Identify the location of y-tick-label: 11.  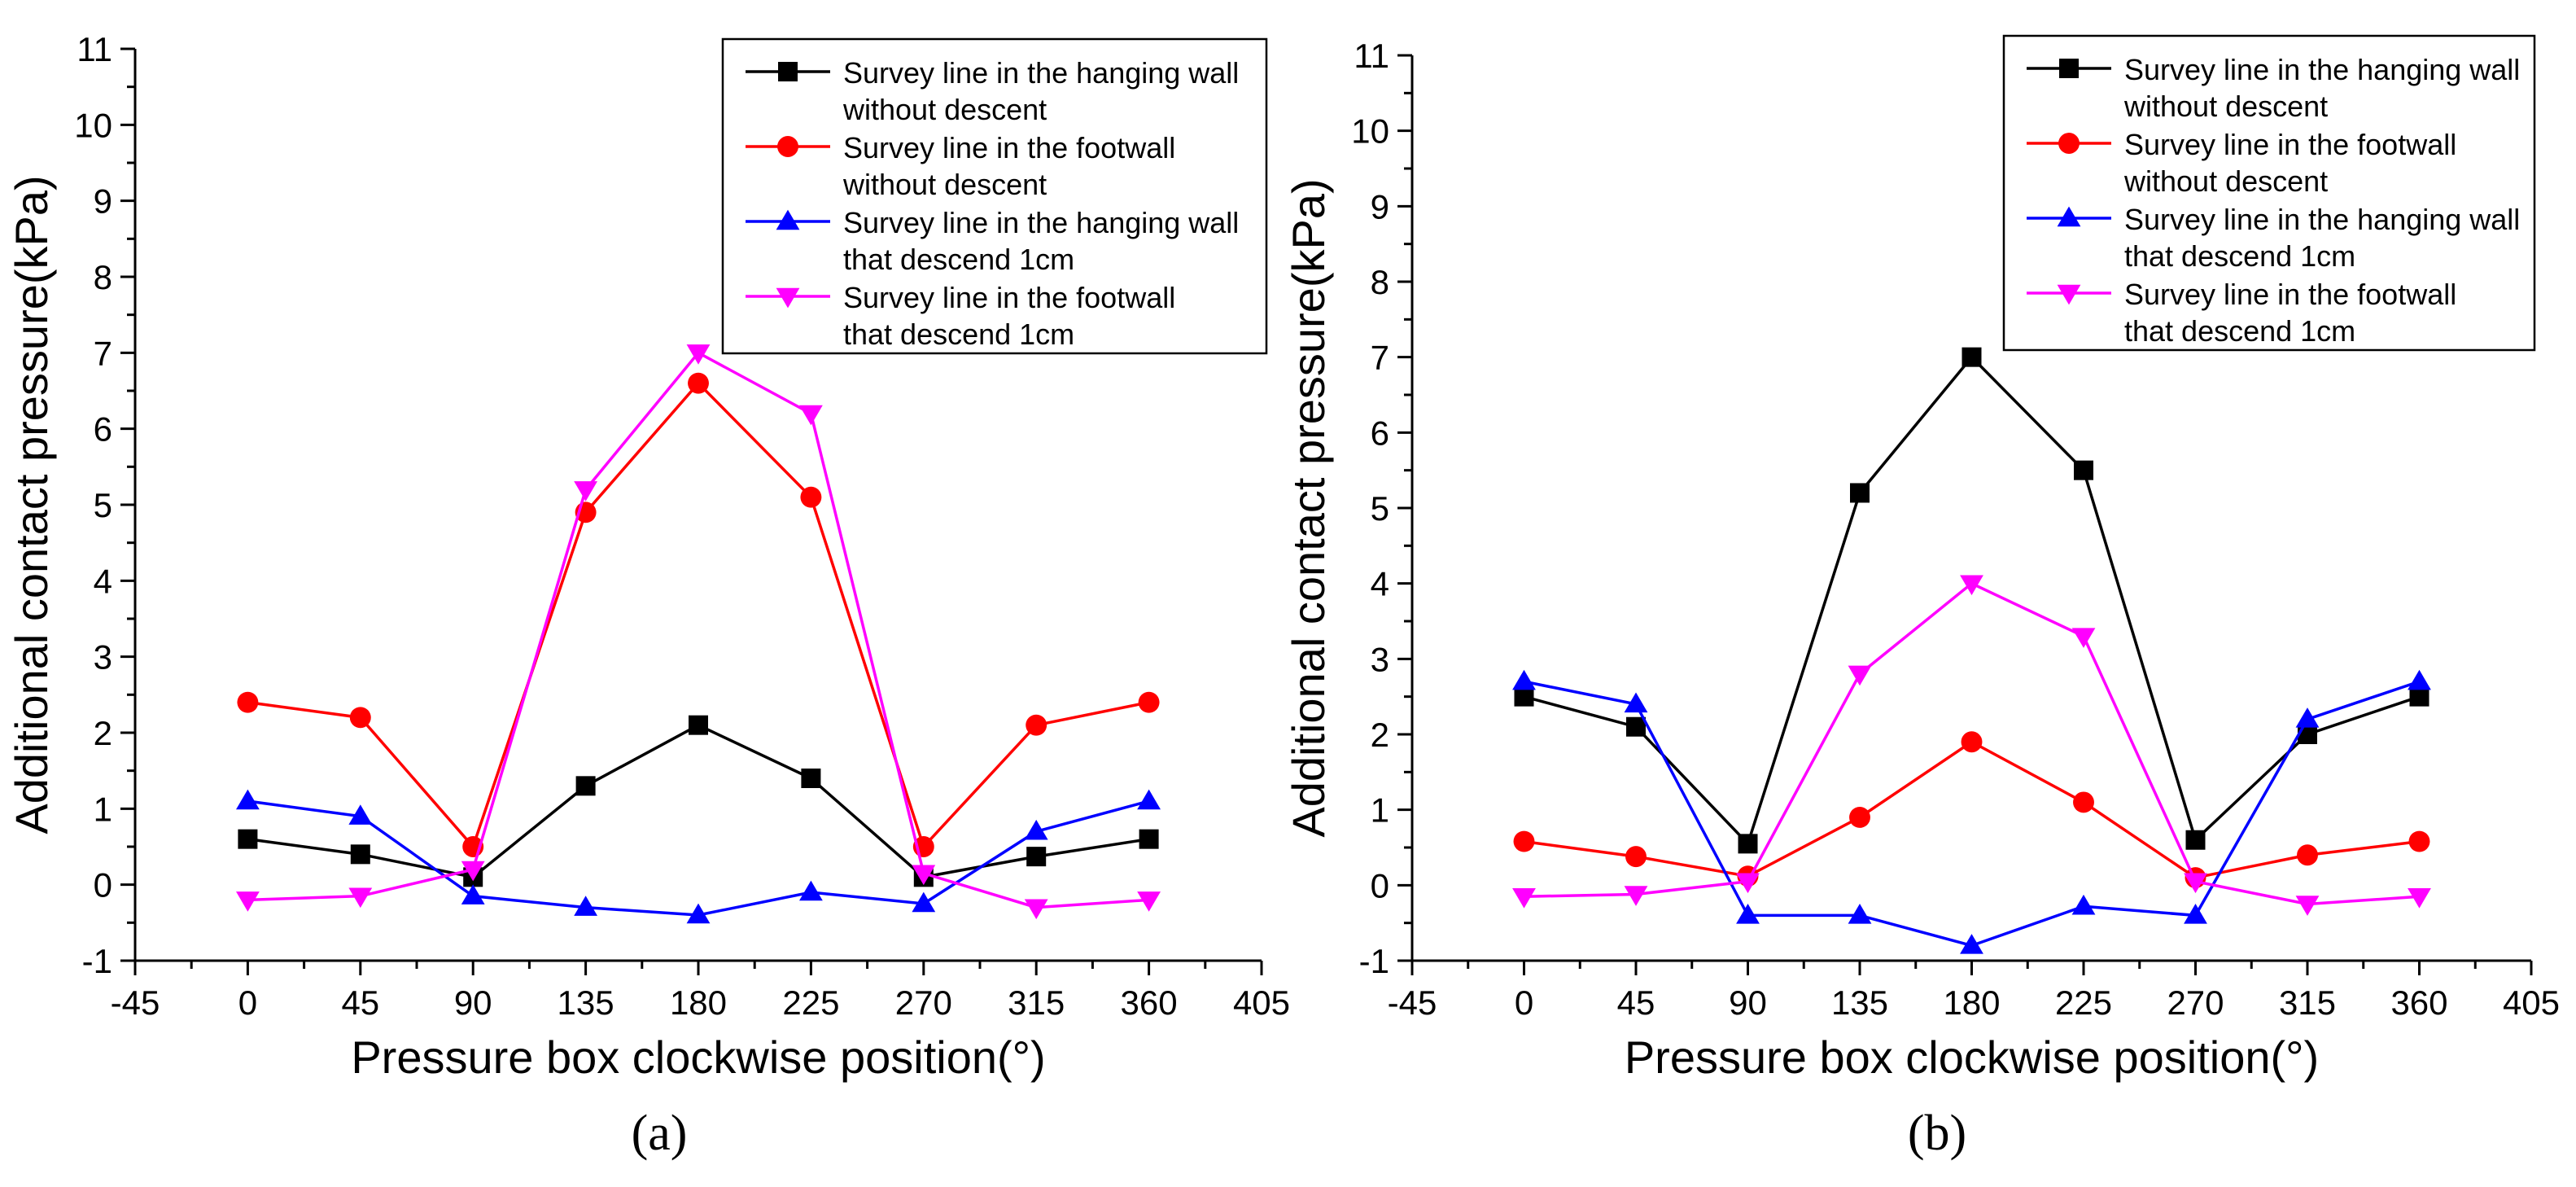
(1371, 56).